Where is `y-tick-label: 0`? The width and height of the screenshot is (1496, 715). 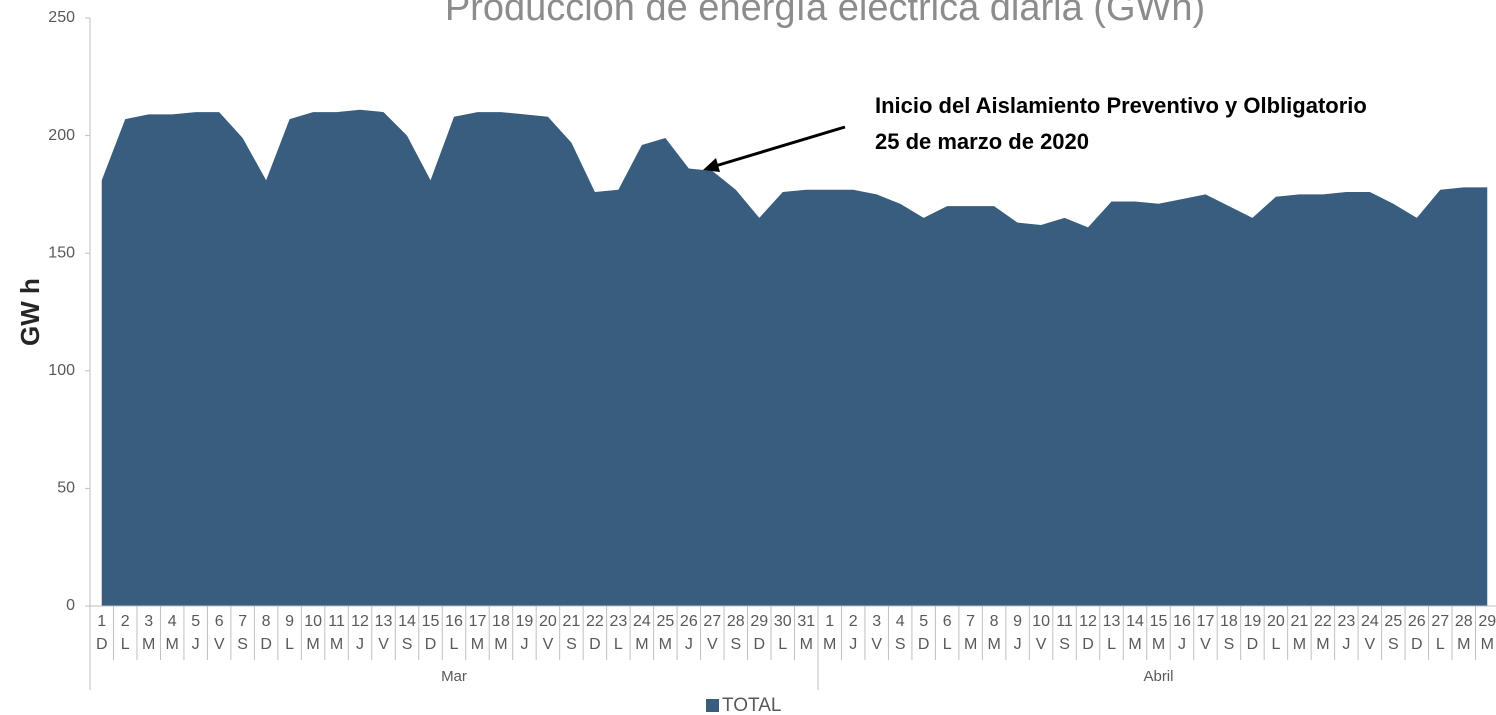
y-tick-label: 0 is located at coordinates (70, 605).